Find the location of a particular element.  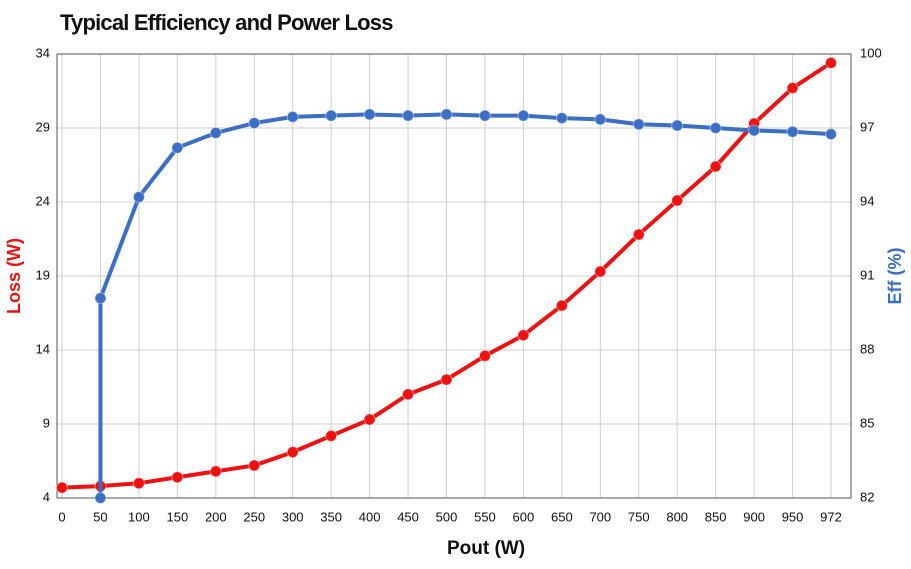

x-tick-label: 200 is located at coordinates (216, 516).